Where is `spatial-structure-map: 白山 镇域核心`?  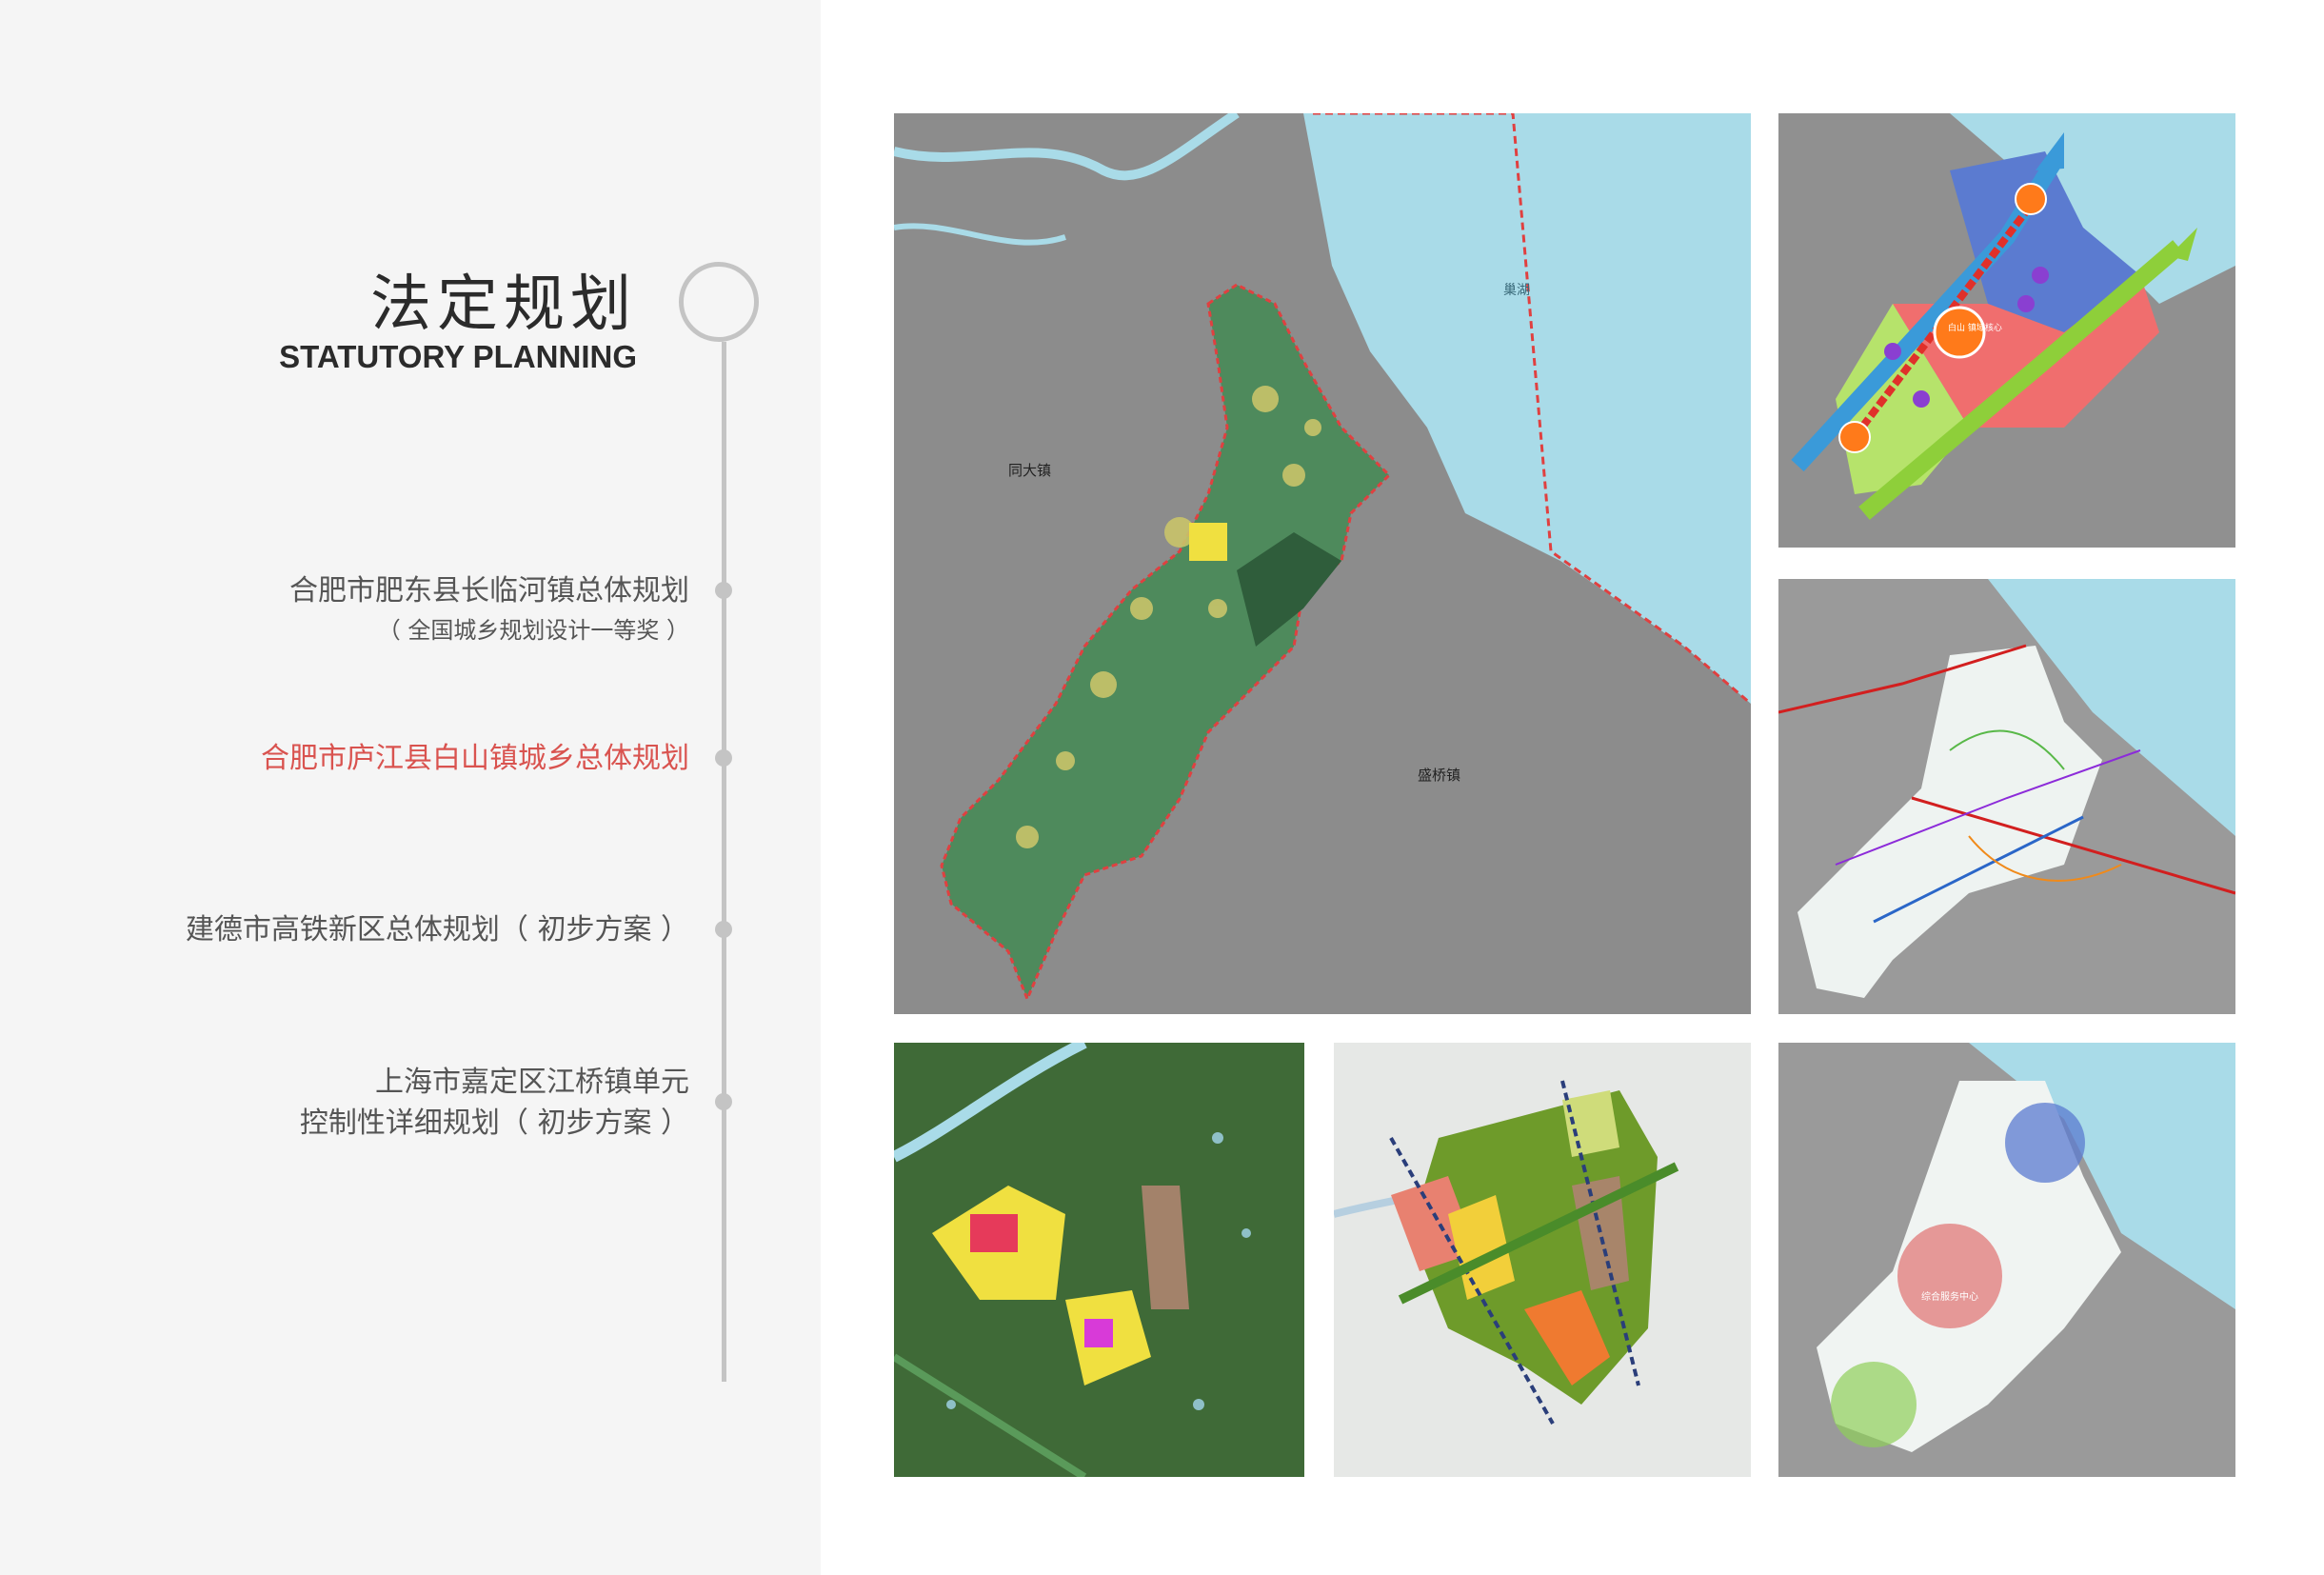
spatial-structure-map: 白山 镇域核心 is located at coordinates (2006, 330).